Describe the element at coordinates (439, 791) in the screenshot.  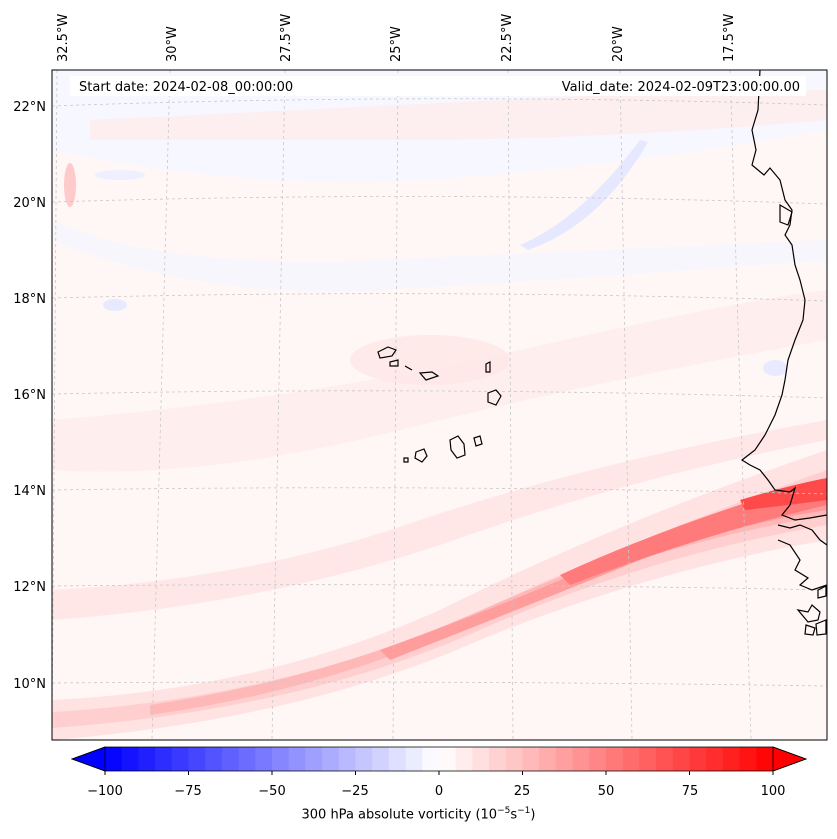
I see `colorbar-tick: 0` at that location.